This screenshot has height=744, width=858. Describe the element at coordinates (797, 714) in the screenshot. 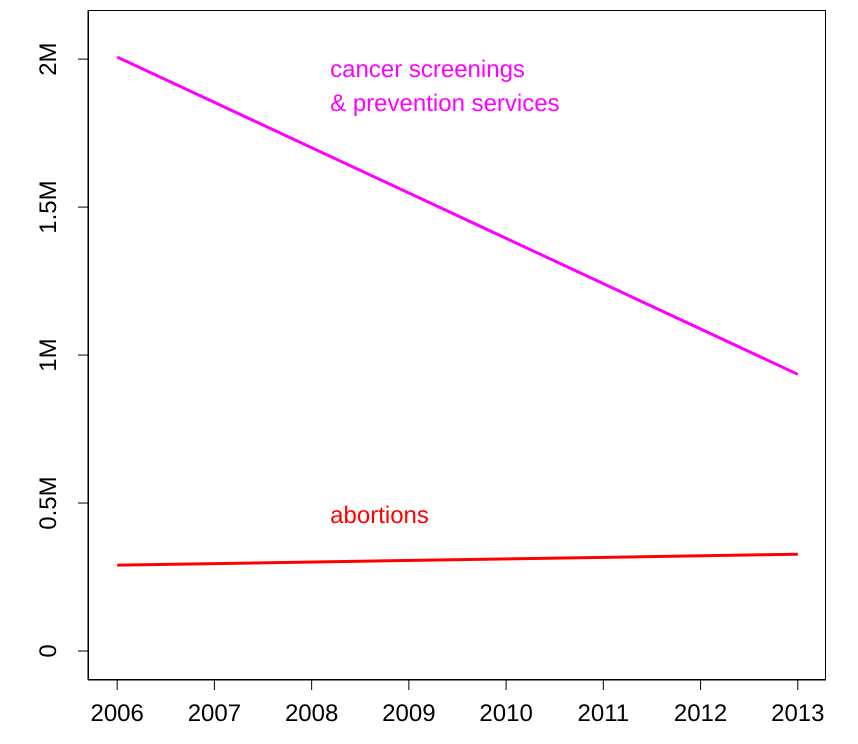

I see `x-tick-label: 2013` at that location.